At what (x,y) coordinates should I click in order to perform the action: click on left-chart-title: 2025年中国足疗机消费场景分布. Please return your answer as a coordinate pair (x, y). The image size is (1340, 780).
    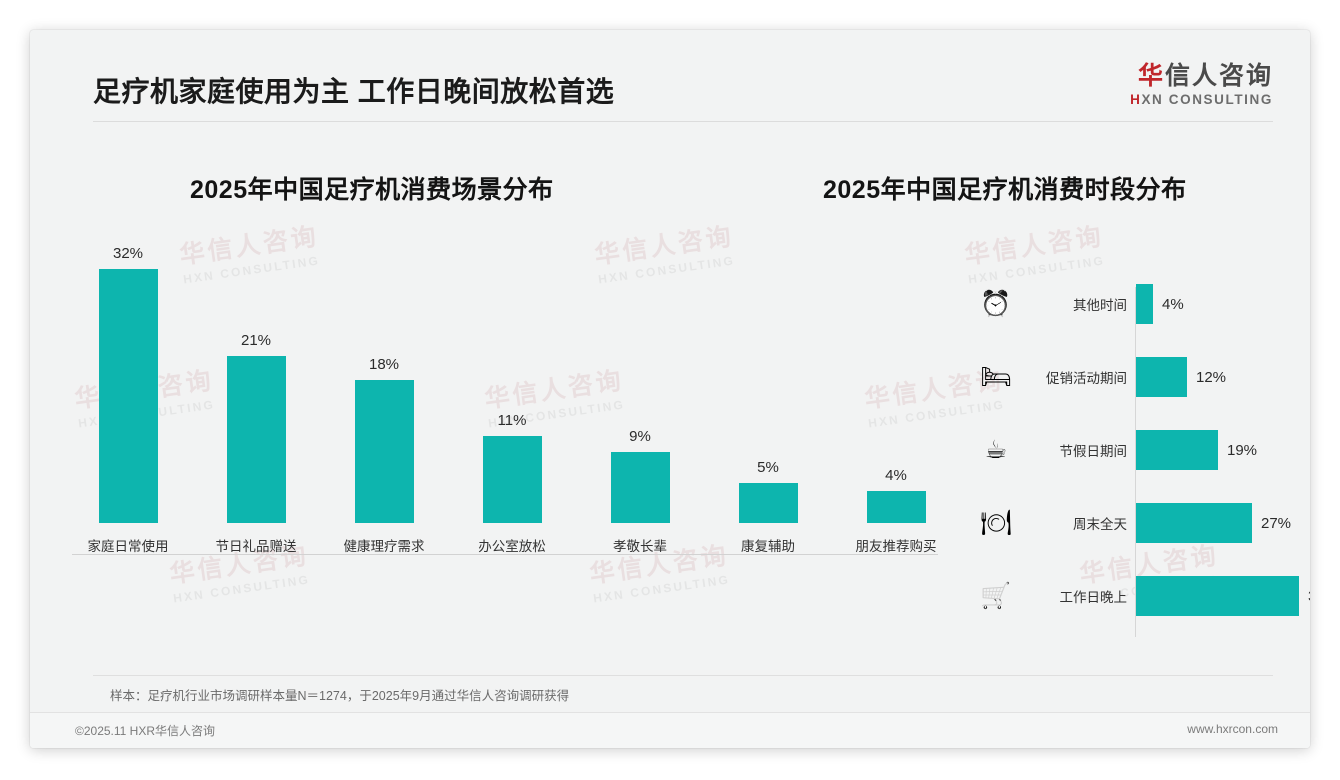
    Looking at the image, I should click on (372, 190).